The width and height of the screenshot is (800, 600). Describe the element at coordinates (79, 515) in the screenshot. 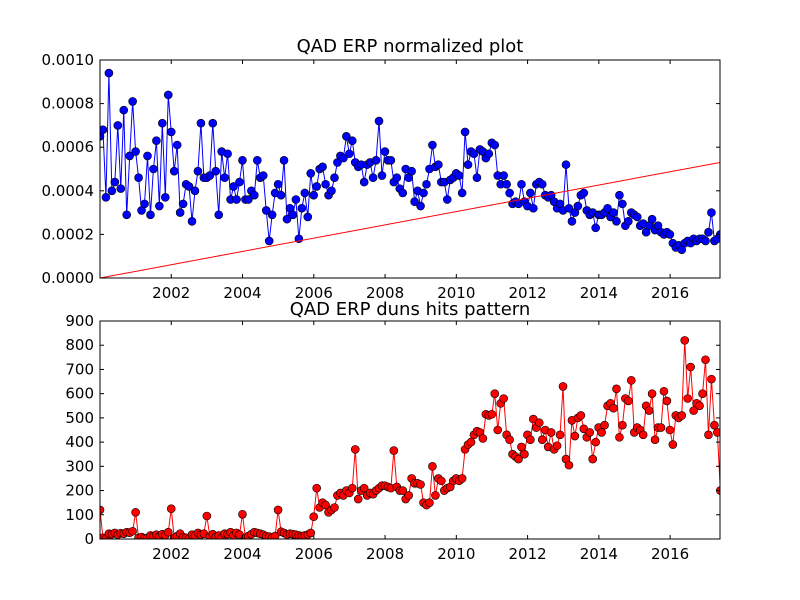

I see `y-tick-label: 100` at that location.